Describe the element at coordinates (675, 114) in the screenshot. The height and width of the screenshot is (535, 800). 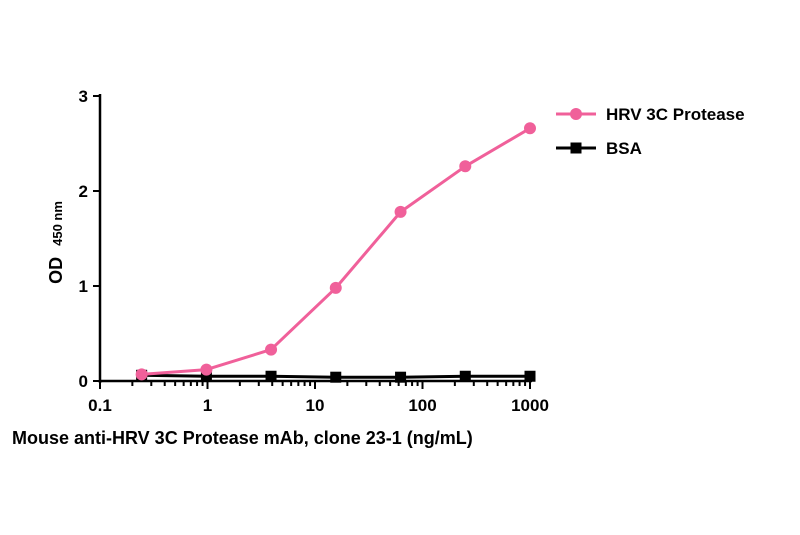
I see `legend-label: HRV 3C Protease` at that location.